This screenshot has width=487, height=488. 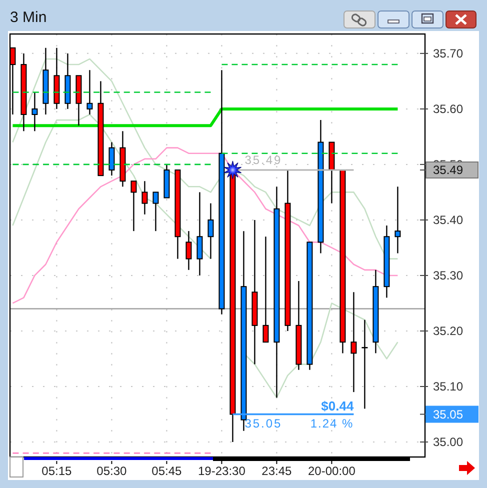 What do you see at coordinates (448, 219) in the screenshot?
I see `y-tick-label: 35.40` at bounding box center [448, 219].